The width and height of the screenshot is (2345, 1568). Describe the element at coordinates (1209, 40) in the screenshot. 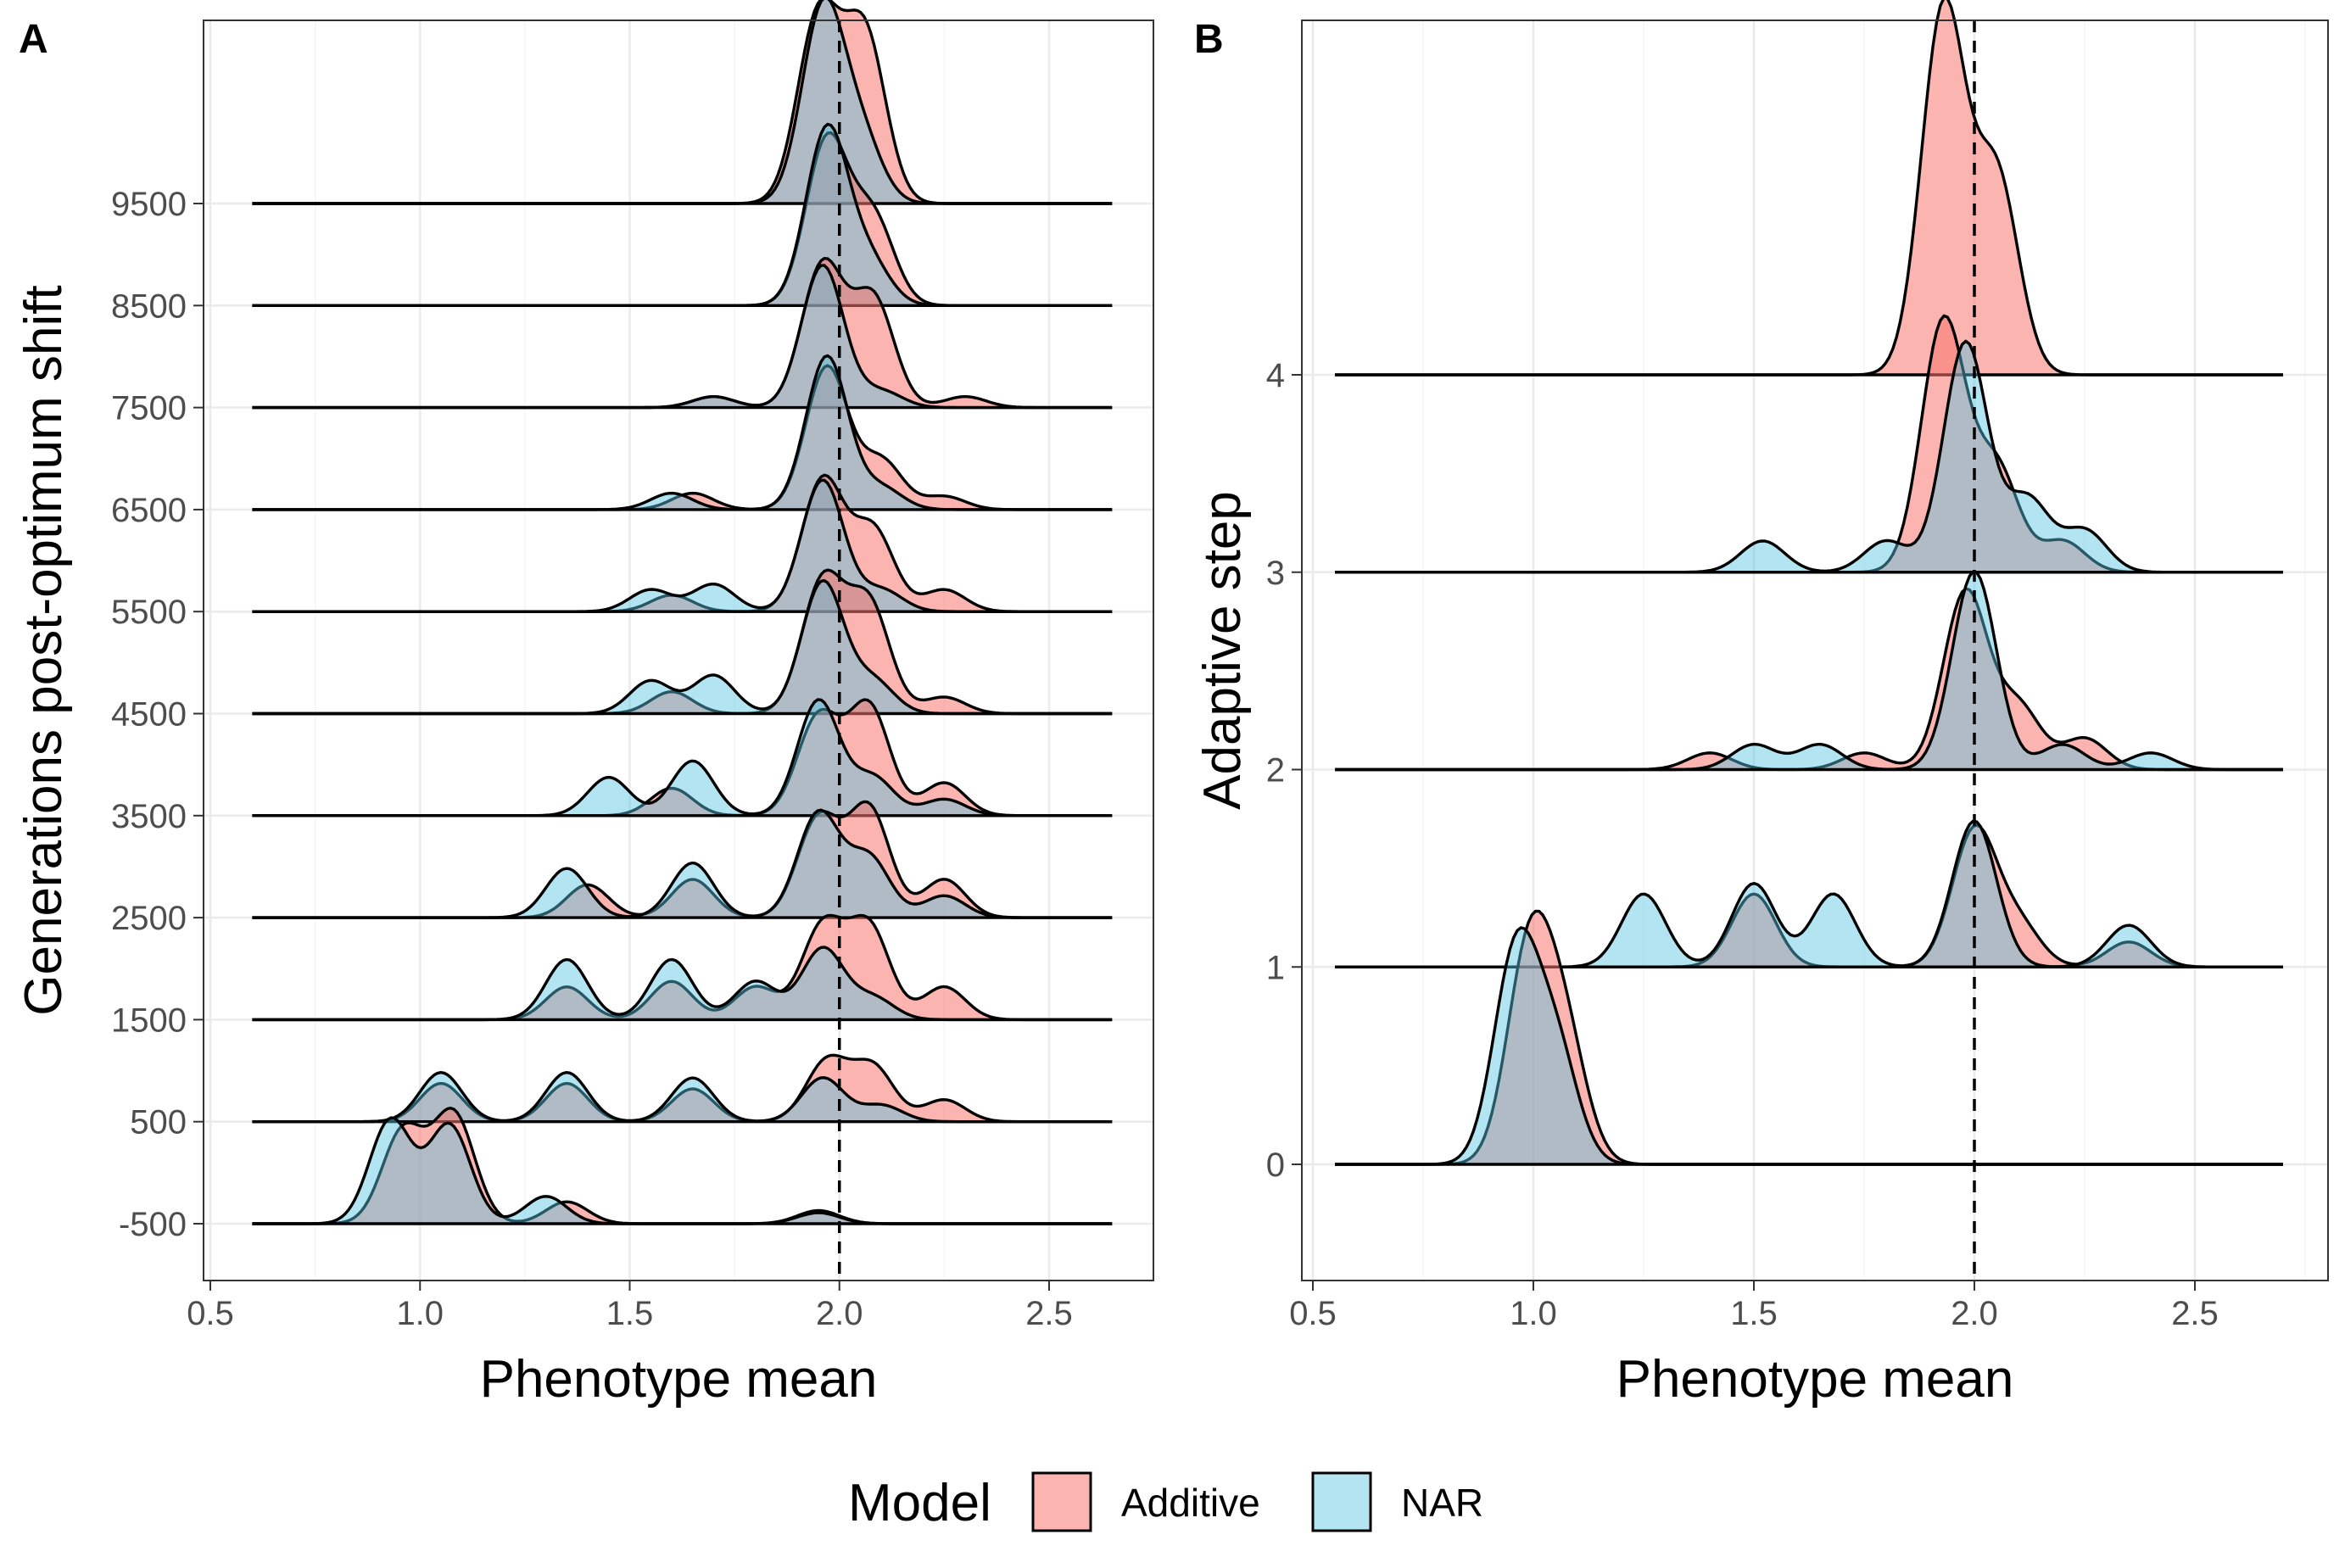

I see `panel-b-letter: B` at that location.